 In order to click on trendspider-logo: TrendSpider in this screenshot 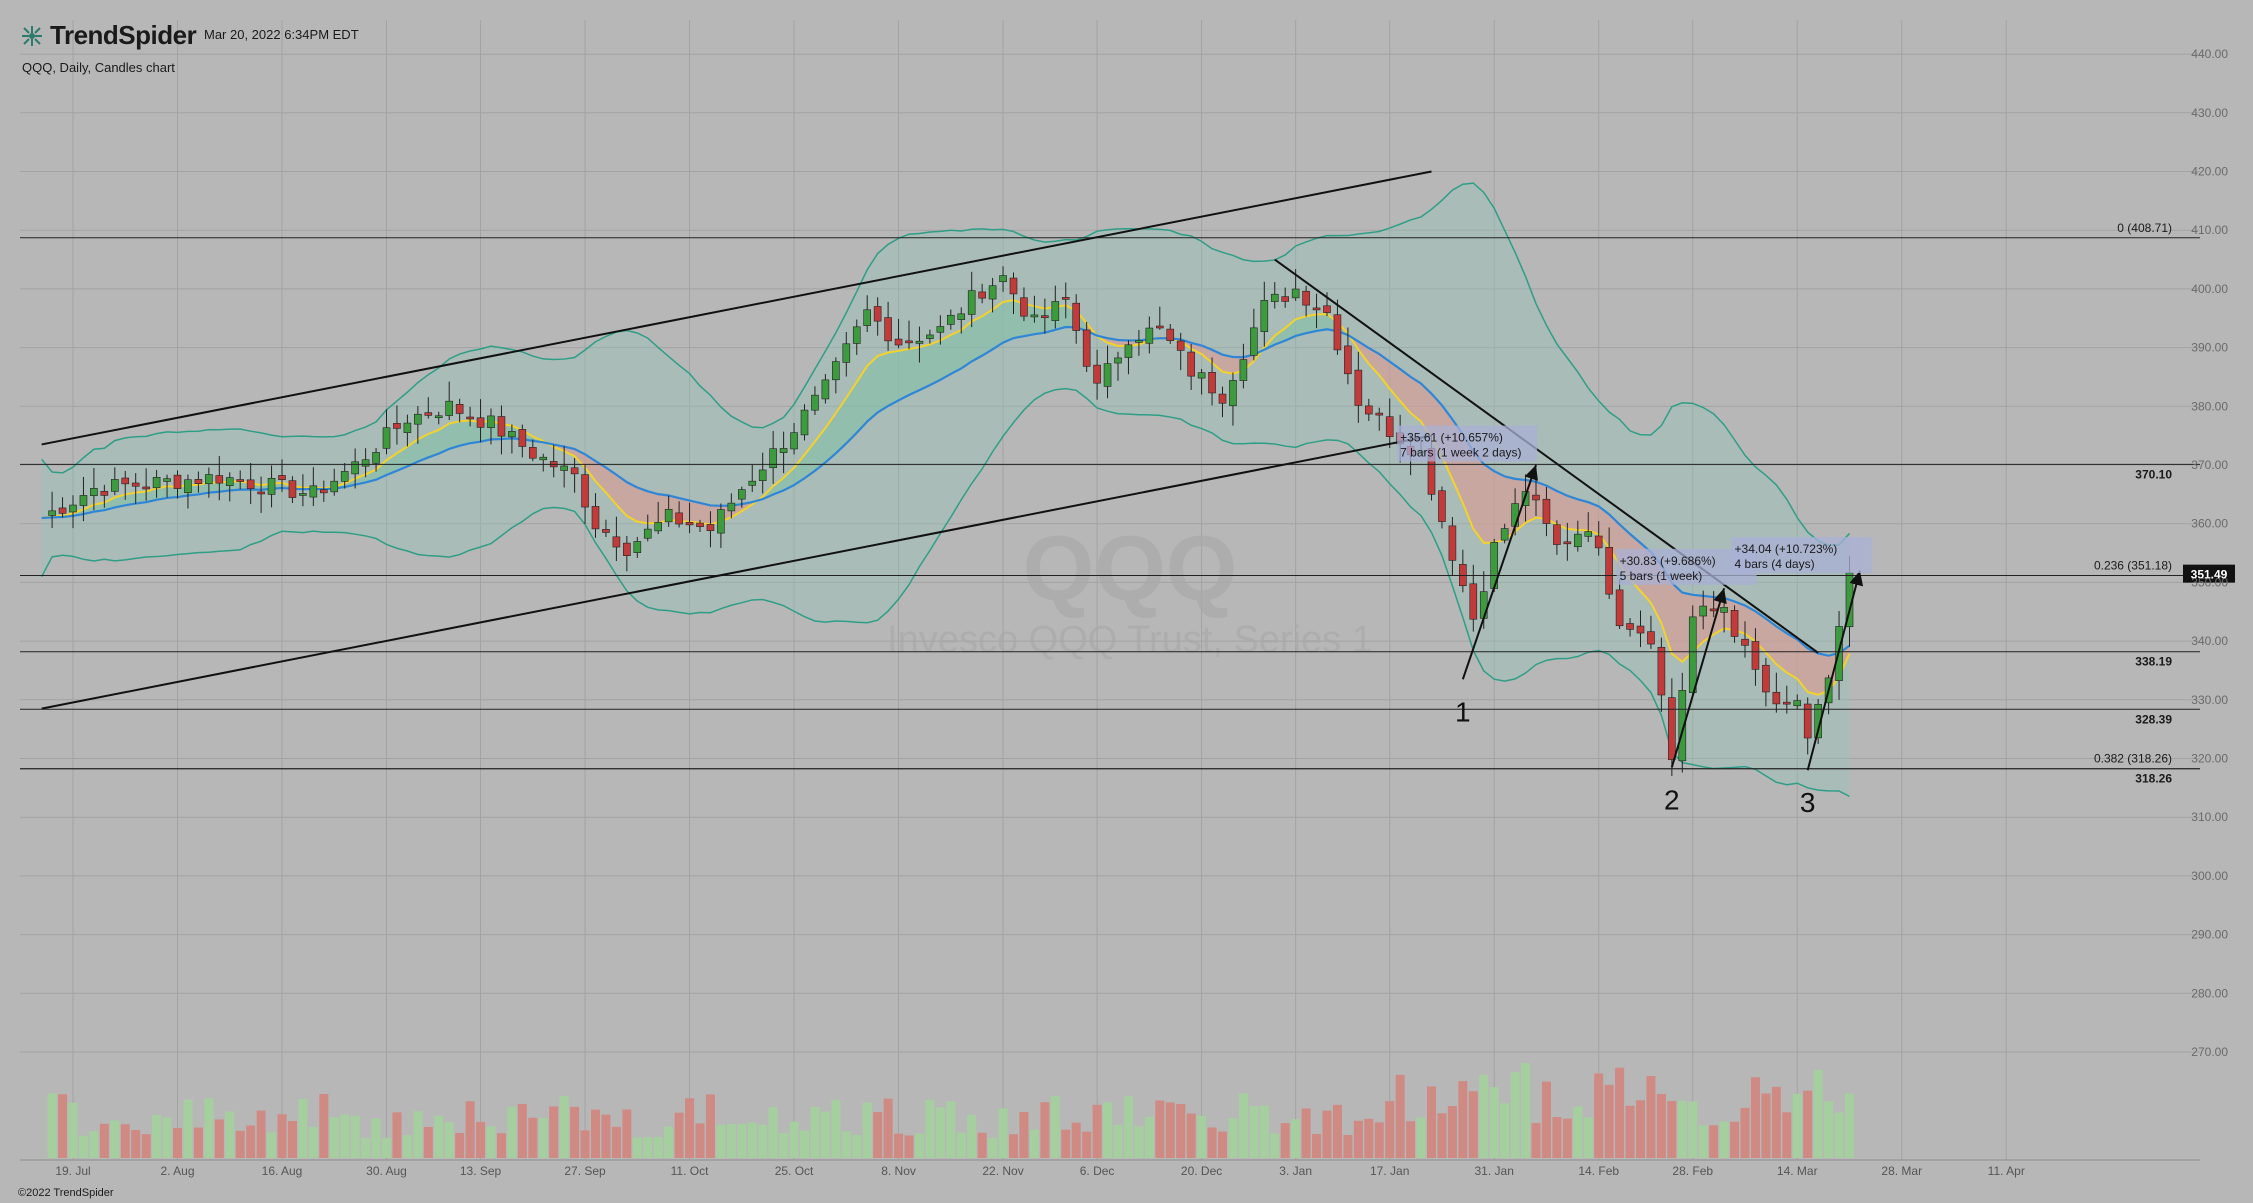, I will do `click(108, 35)`.